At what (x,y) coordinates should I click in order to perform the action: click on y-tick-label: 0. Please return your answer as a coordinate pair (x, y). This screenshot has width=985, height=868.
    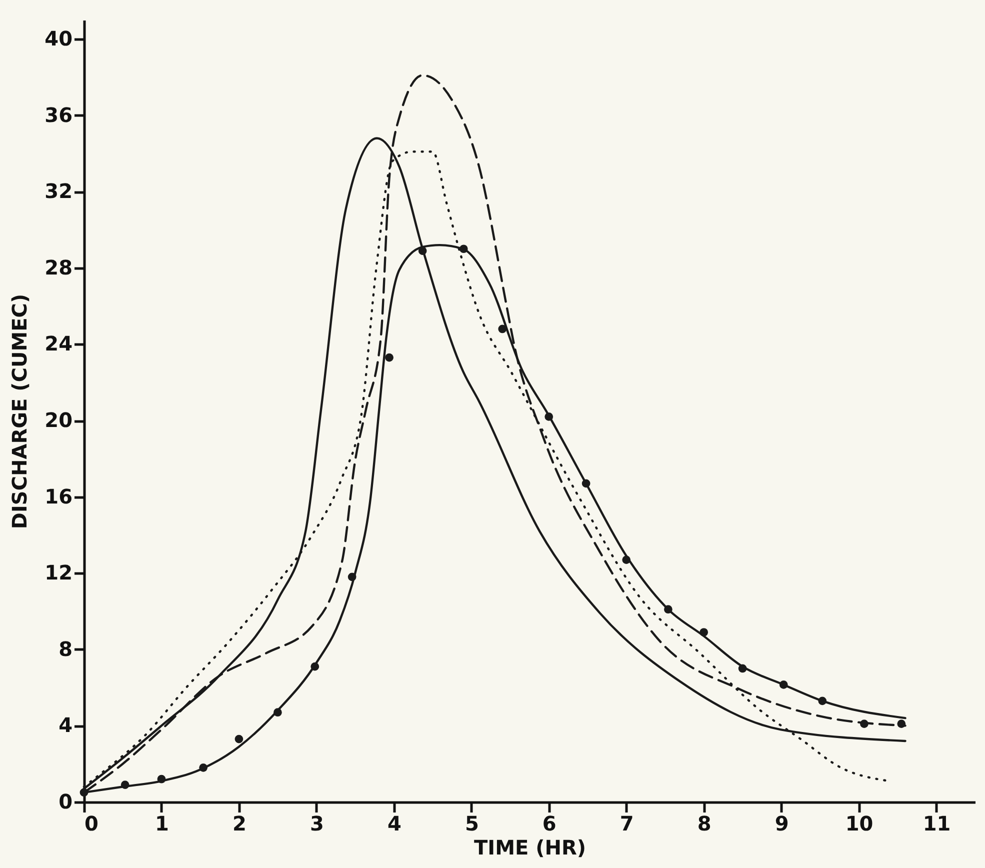
    Looking at the image, I should click on (65, 802).